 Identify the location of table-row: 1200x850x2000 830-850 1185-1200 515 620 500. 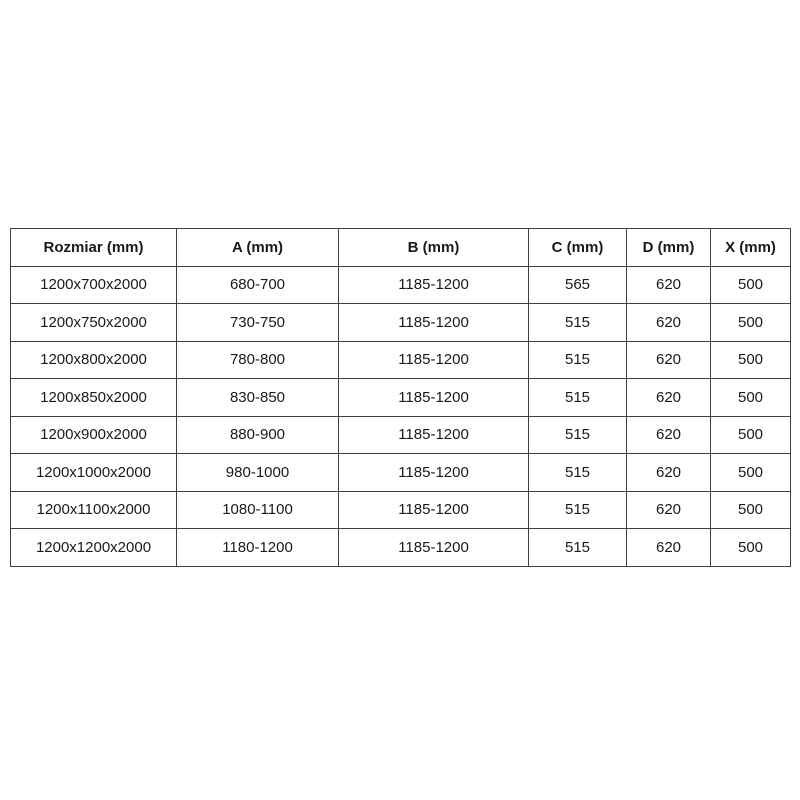
(400, 397).